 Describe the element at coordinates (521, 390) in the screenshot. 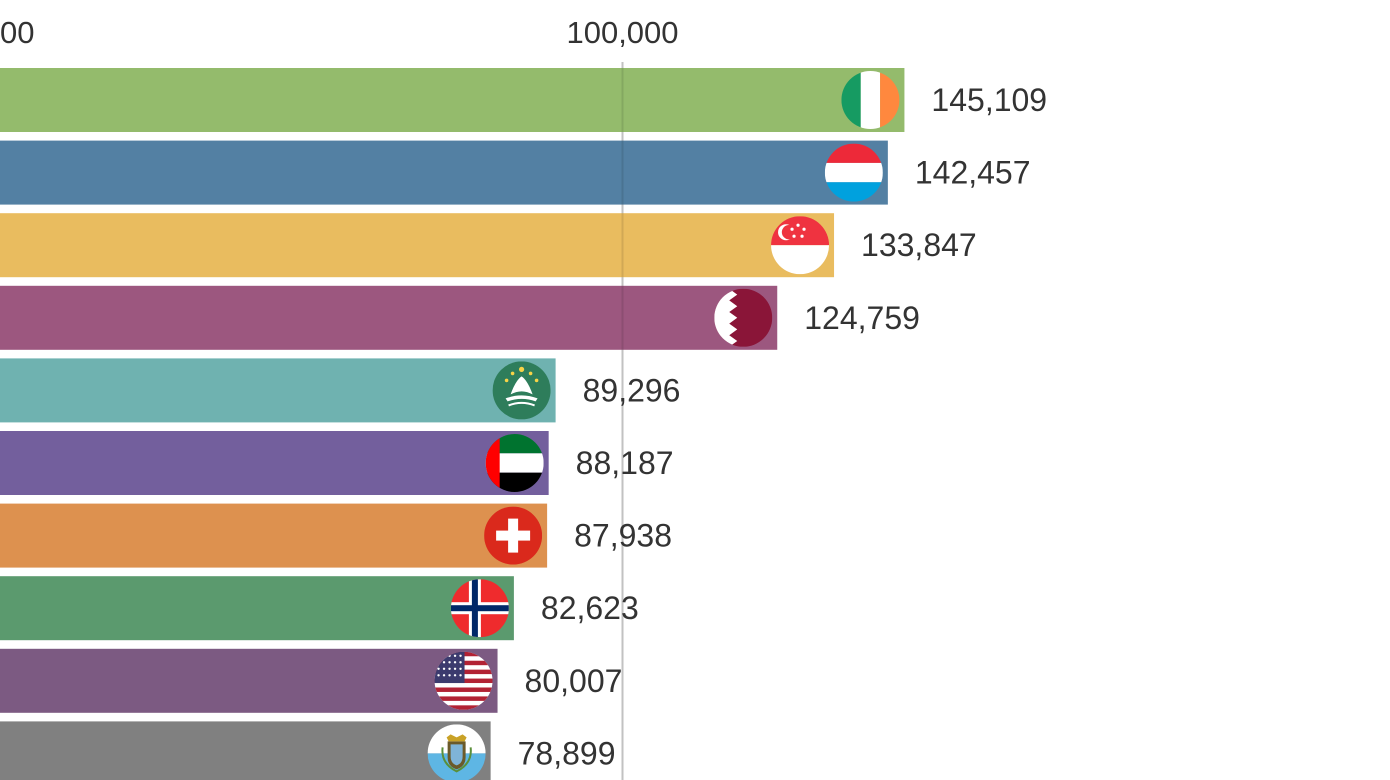

I see `macao-flag-icon` at that location.